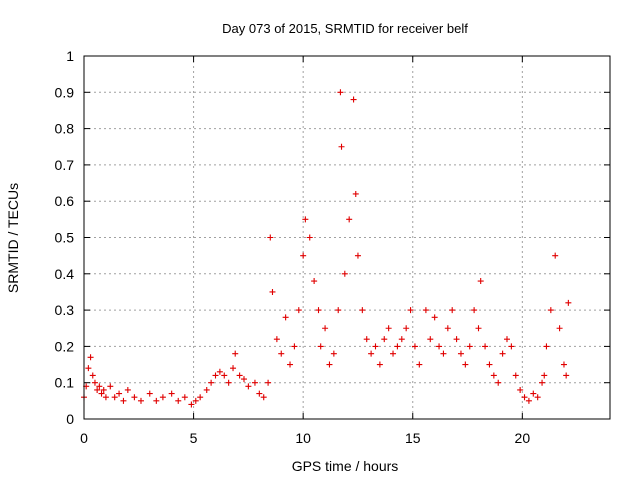  I want to click on y-tick-label: 0.2, so click(65, 346).